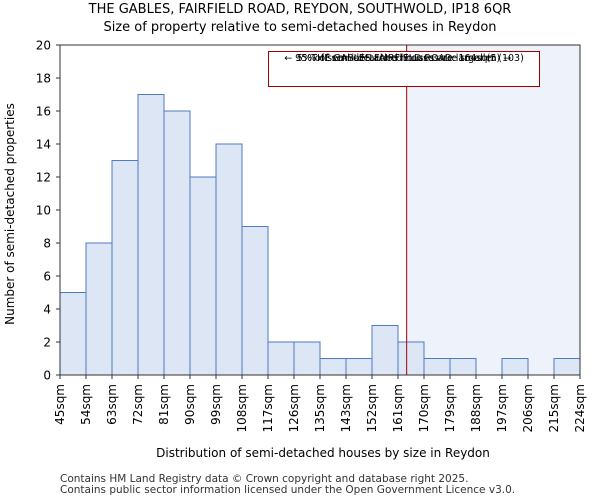 The height and width of the screenshot is (500, 600). Describe the element at coordinates (60, 404) in the screenshot. I see `x-tick-label: 45sqm` at that location.